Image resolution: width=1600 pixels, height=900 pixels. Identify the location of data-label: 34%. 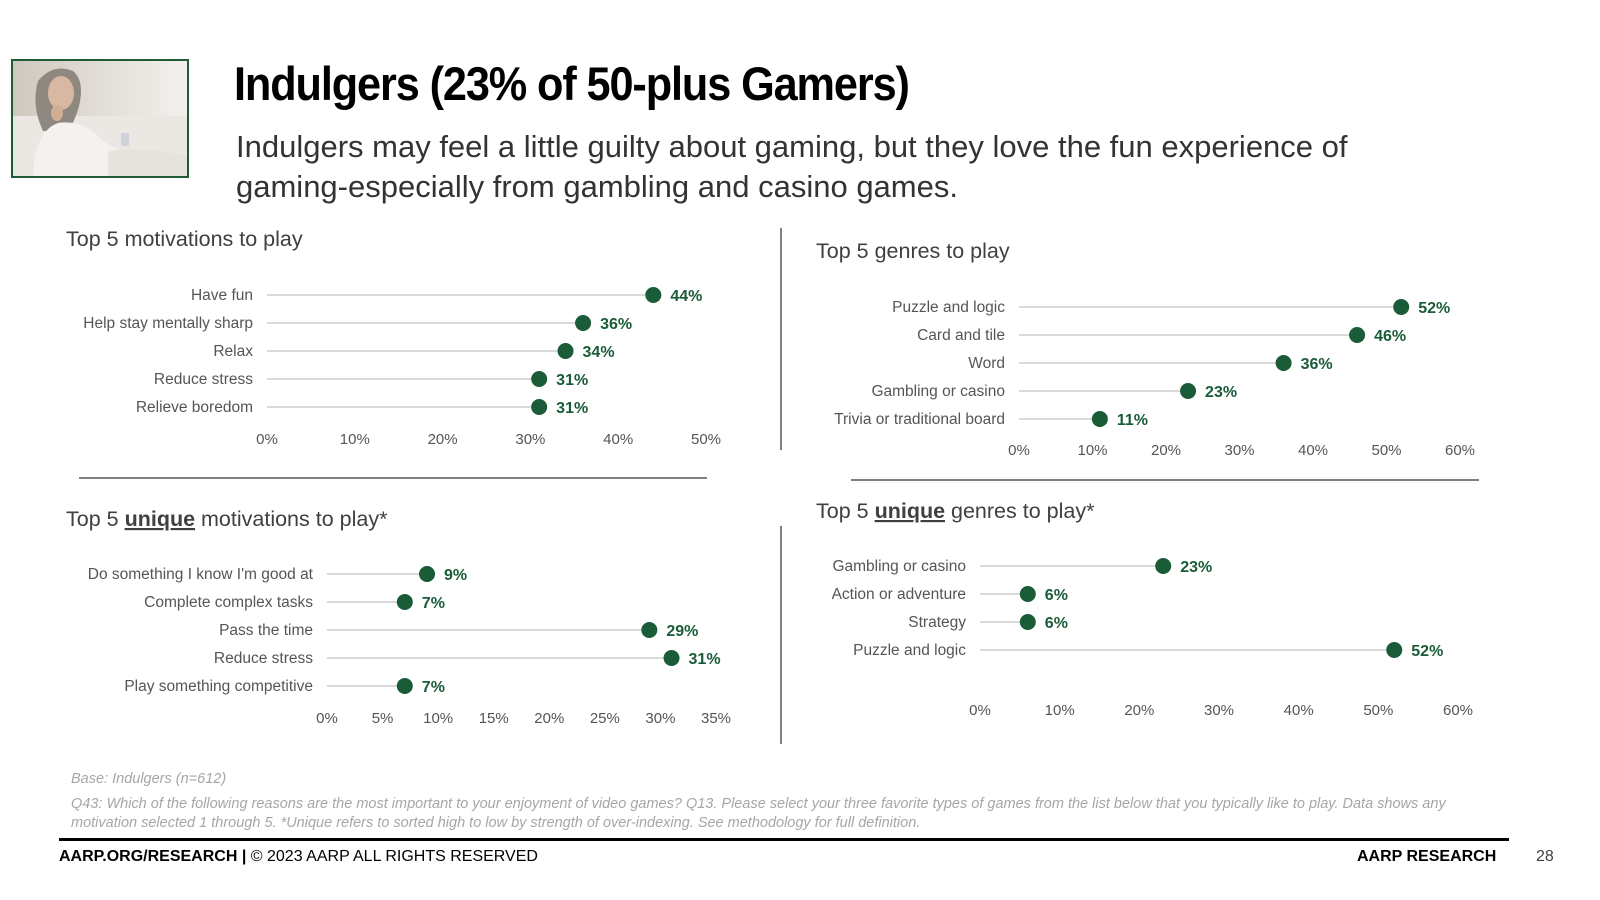
(599, 352).